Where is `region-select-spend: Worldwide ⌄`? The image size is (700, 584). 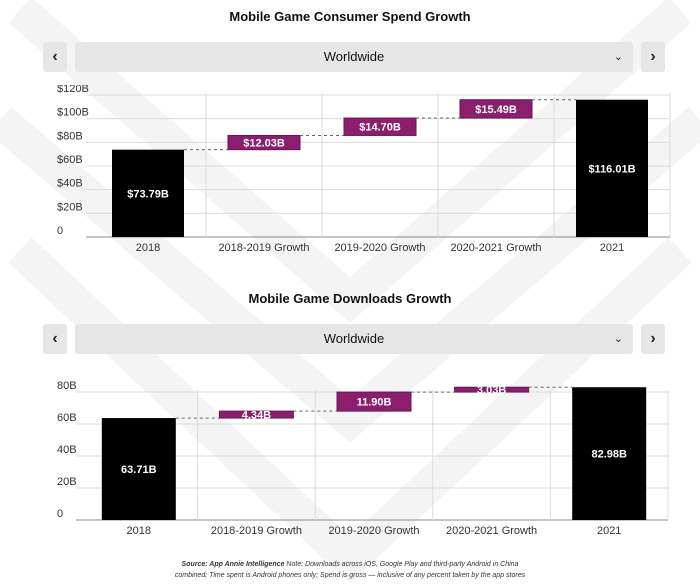
region-select-spend: Worldwide ⌄ is located at coordinates (354, 57).